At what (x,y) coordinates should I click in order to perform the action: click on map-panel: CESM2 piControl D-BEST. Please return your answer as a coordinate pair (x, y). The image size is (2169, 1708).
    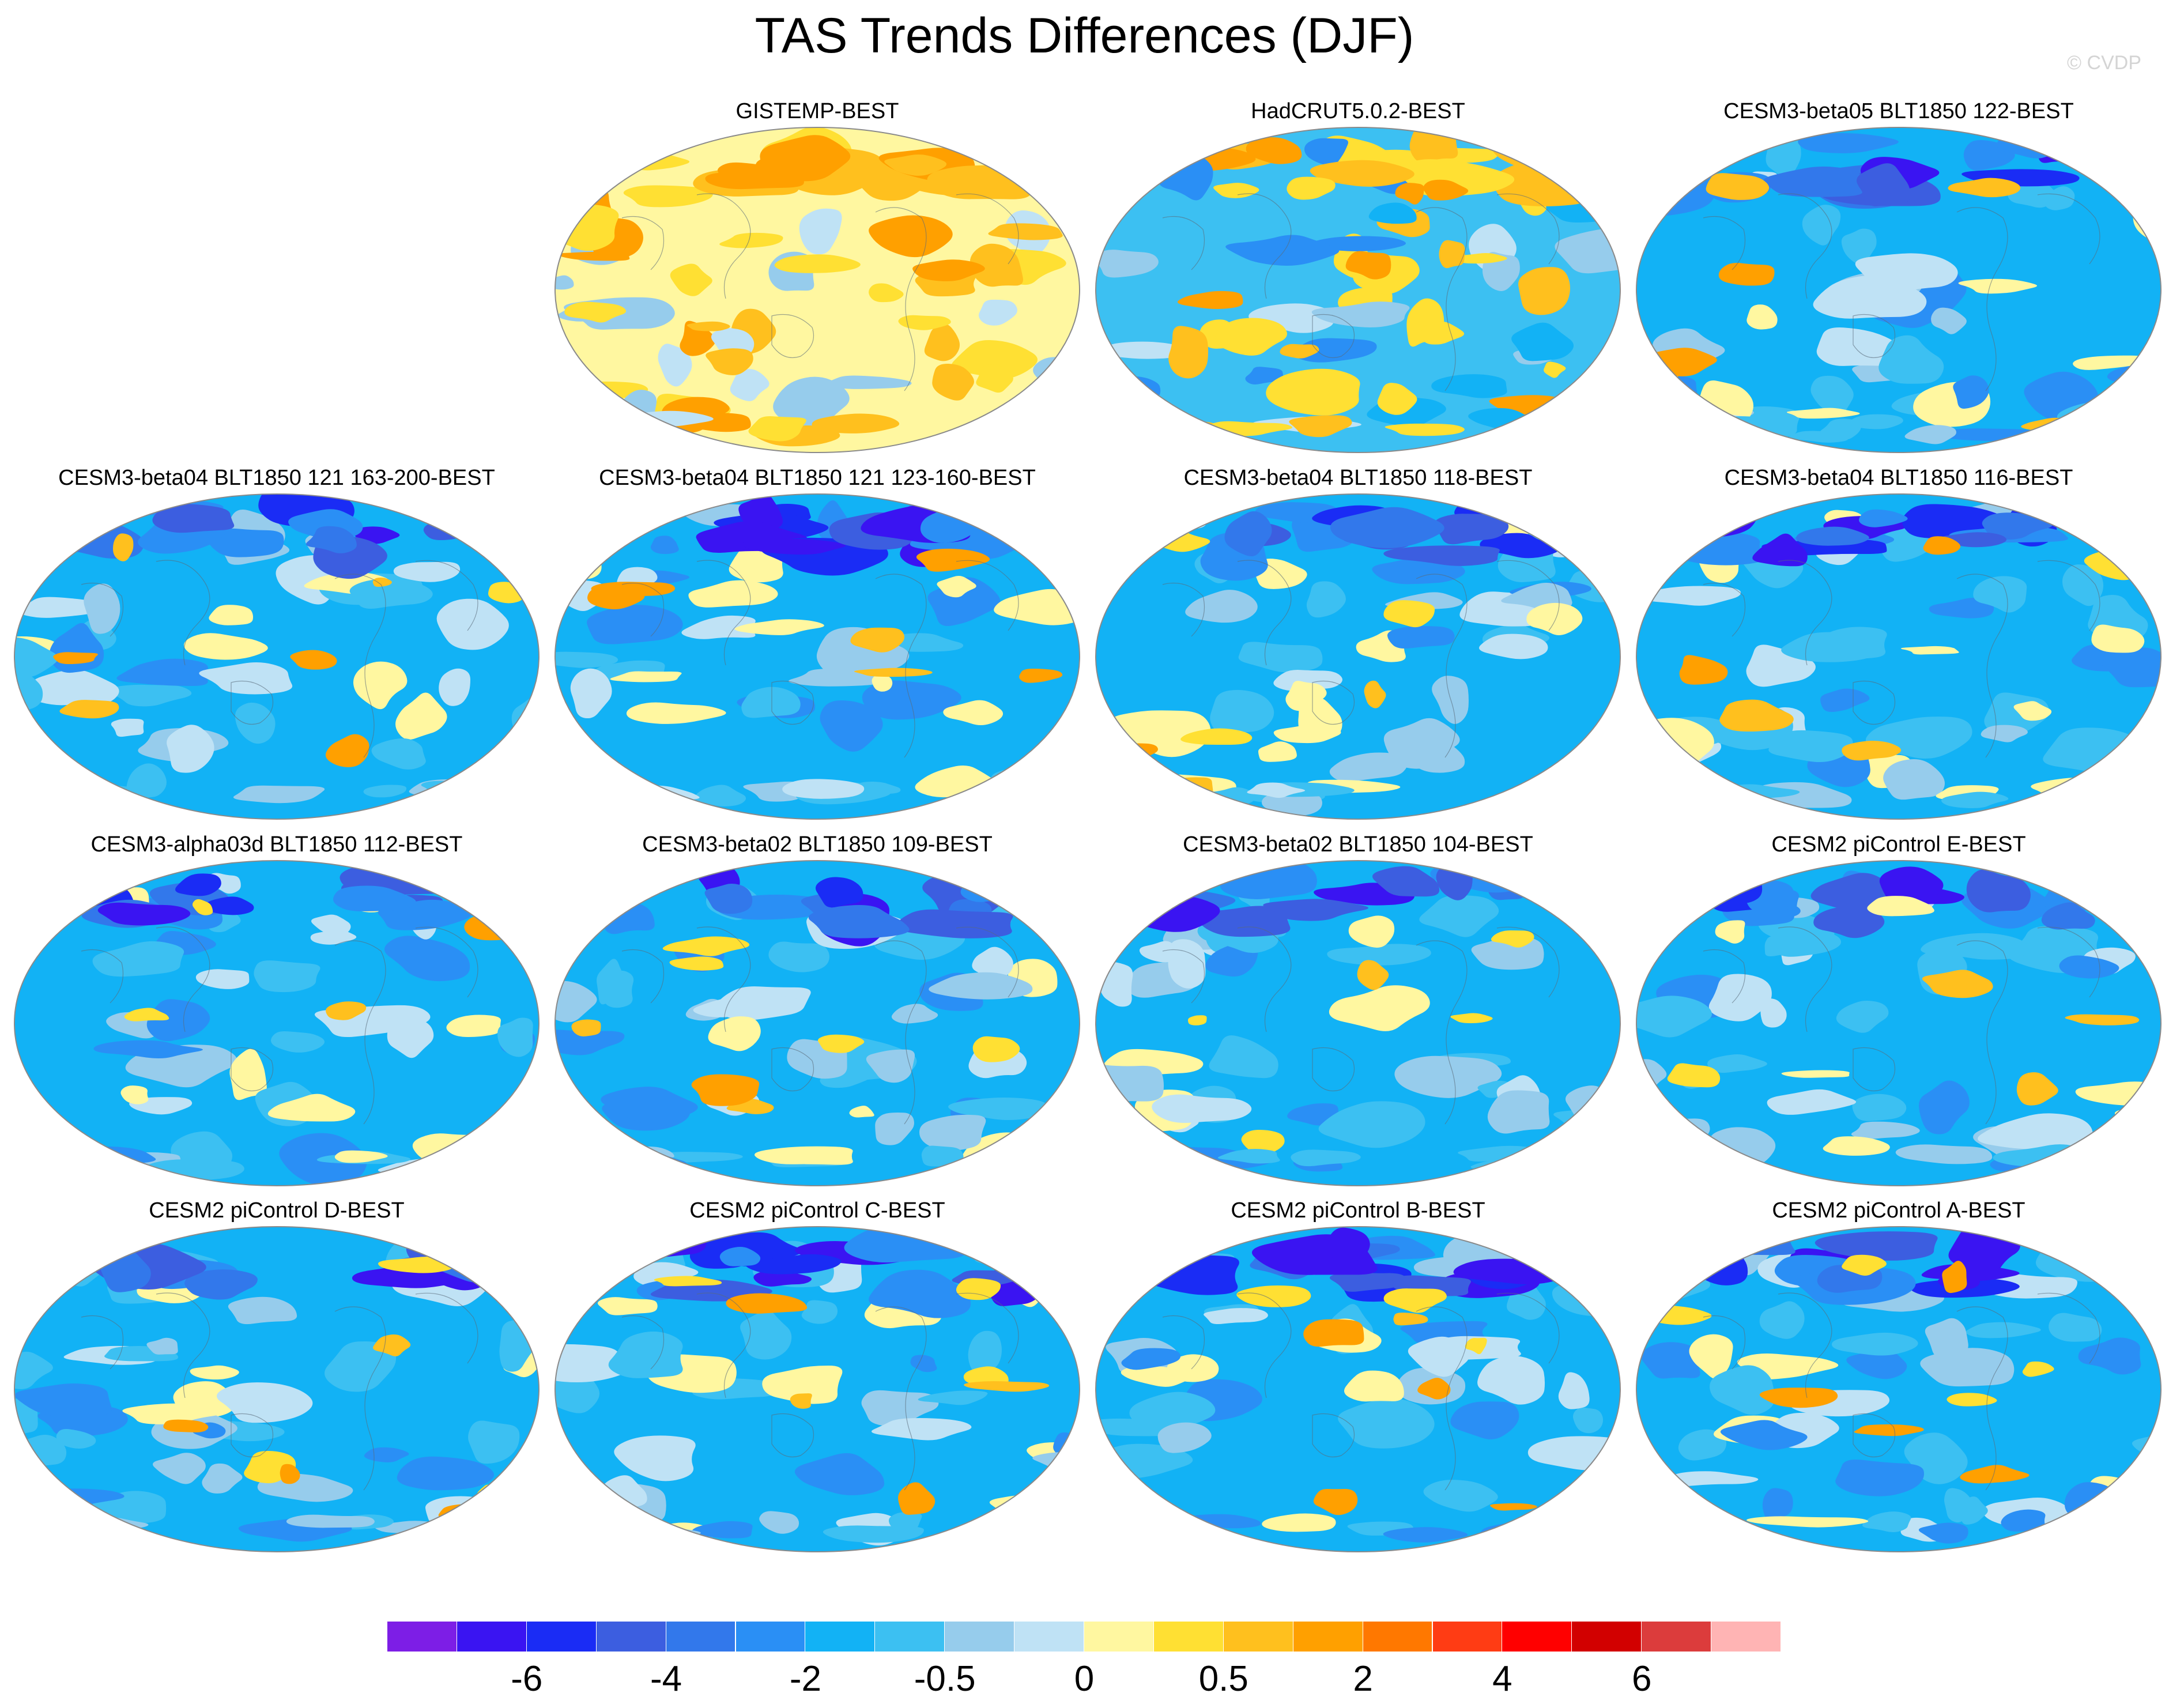
    Looking at the image, I should click on (276, 1381).